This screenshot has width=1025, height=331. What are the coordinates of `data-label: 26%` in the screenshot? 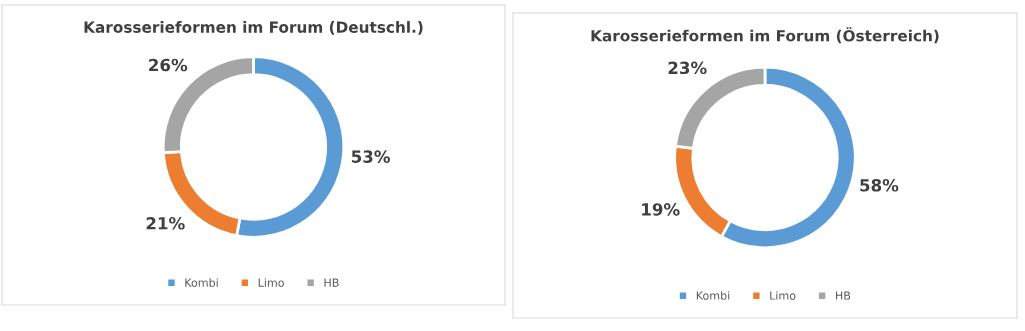 It's located at (168, 65).